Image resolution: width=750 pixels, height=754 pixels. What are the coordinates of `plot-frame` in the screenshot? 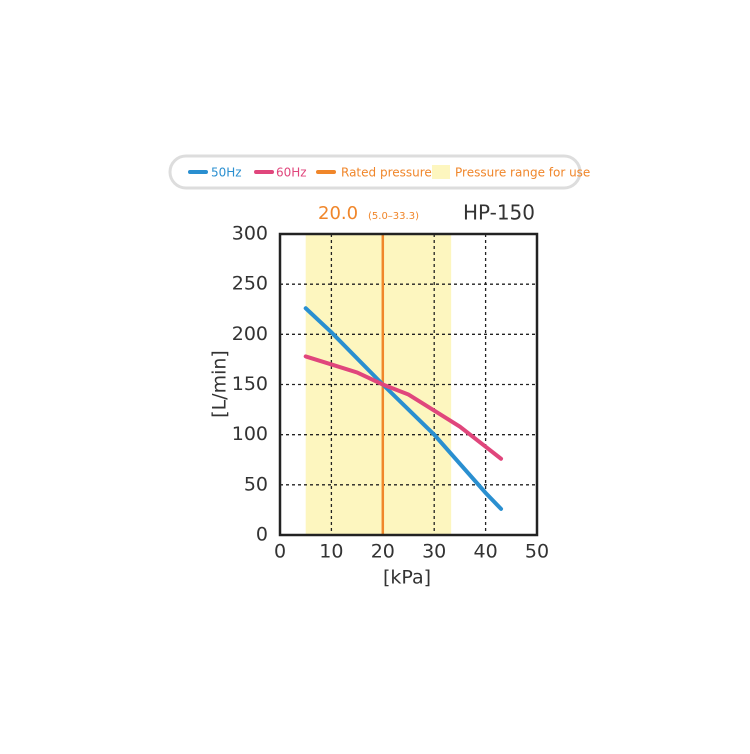 It's located at (408, 384).